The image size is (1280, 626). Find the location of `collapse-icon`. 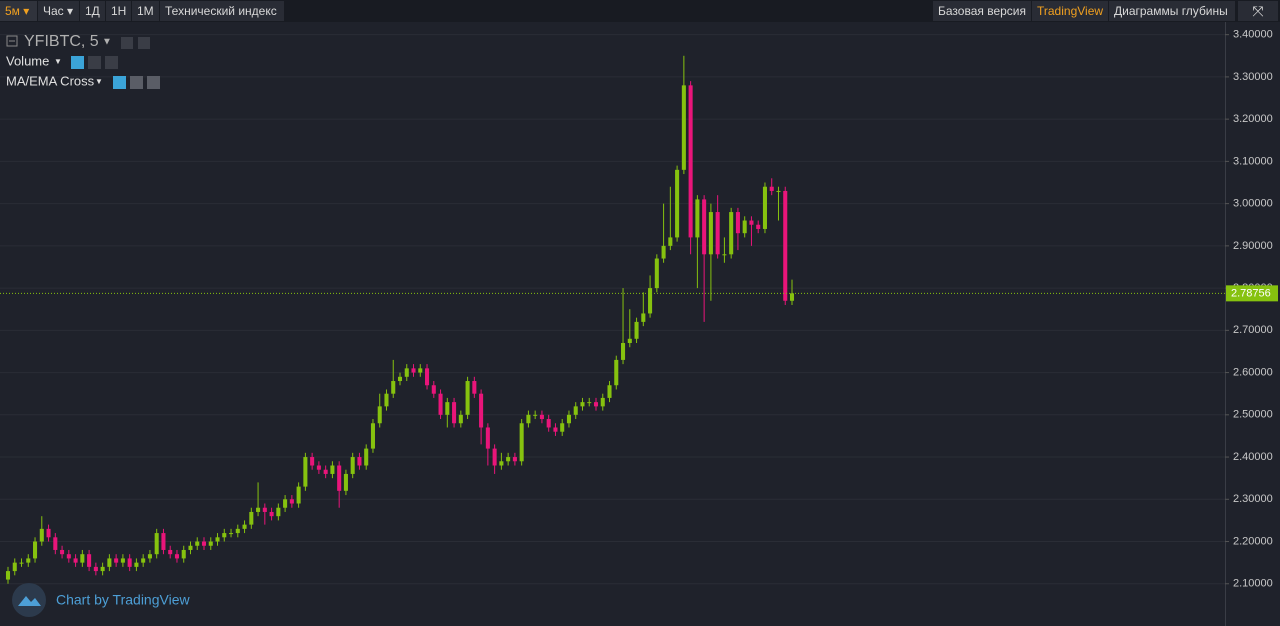

collapse-icon is located at coordinates (12, 41).